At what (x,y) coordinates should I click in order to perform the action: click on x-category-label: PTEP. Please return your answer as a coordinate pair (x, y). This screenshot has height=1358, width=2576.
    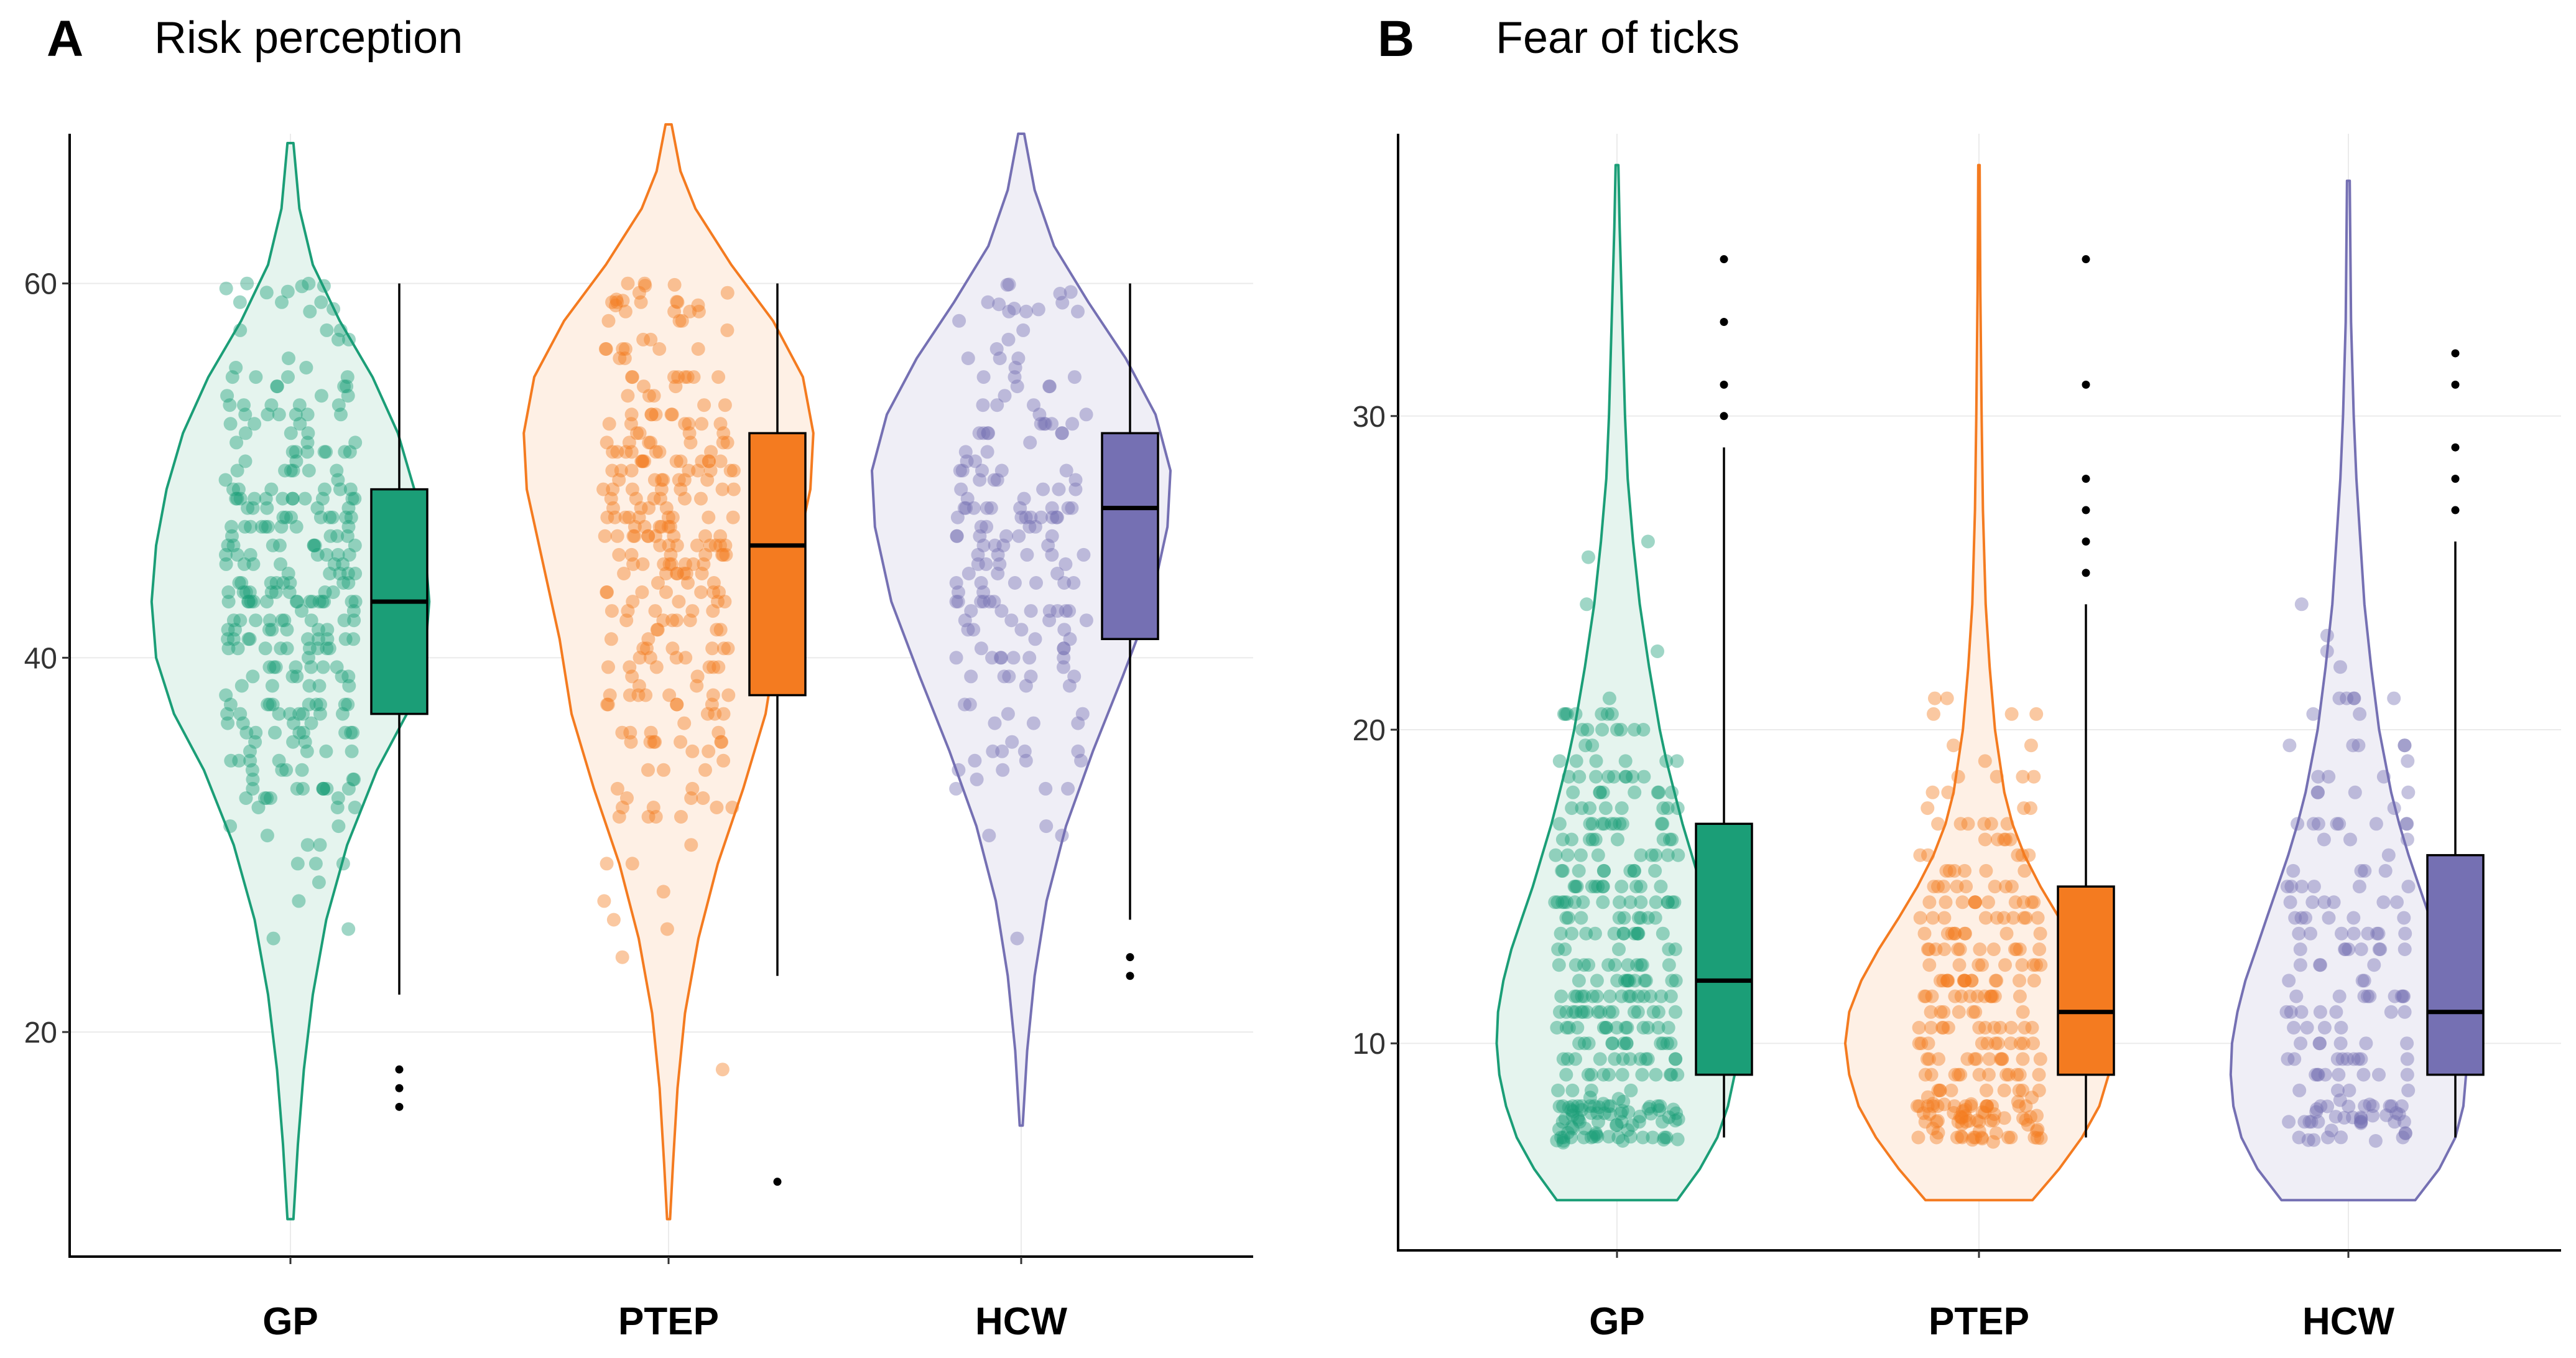
    Looking at the image, I should click on (1979, 1321).